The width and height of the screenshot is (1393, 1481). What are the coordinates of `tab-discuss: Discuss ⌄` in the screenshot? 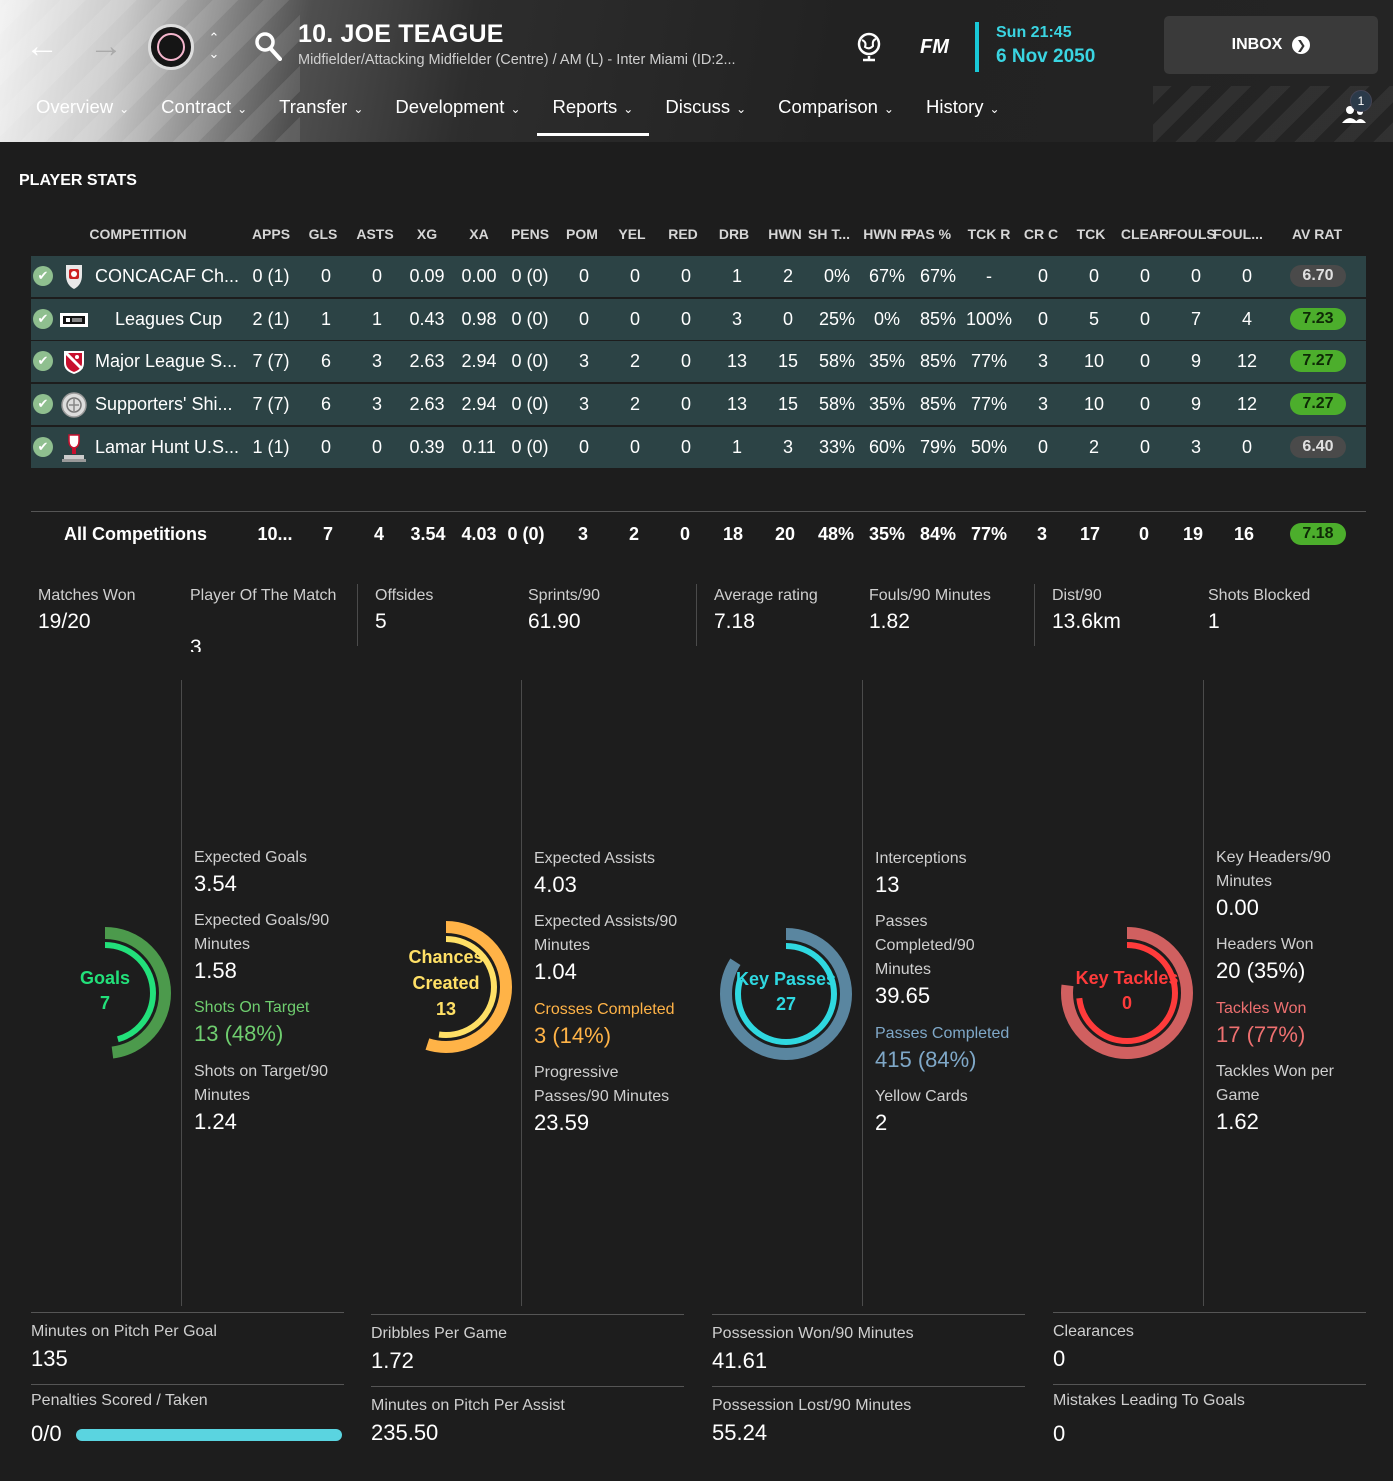 It's located at (705, 116).